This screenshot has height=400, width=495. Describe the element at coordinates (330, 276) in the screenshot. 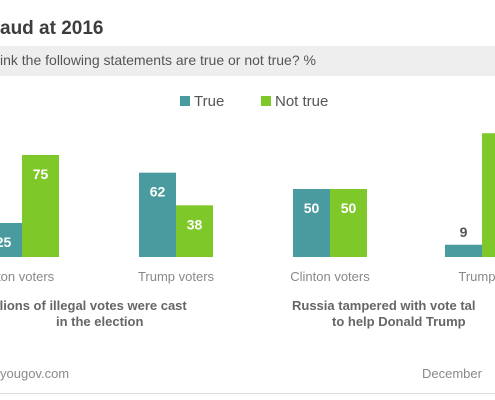

I see `category-label: Clinton voters` at that location.